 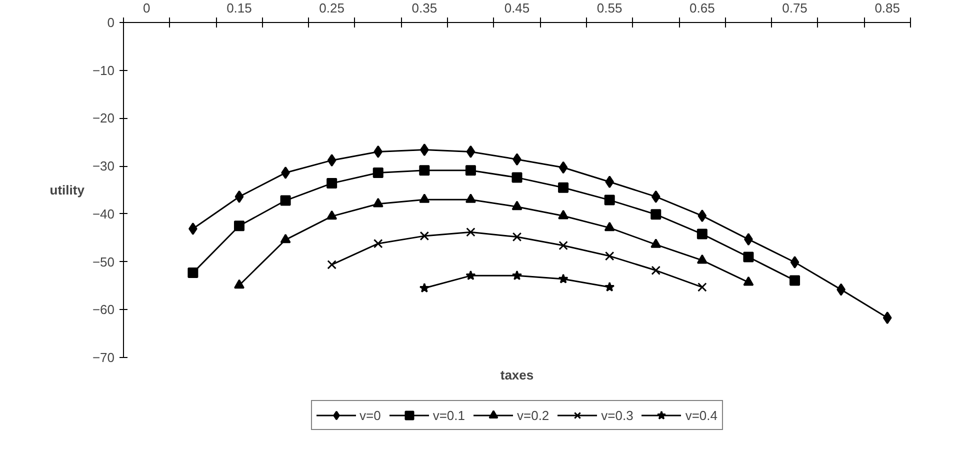 I want to click on y-tick-label: −40, so click(x=103, y=214).